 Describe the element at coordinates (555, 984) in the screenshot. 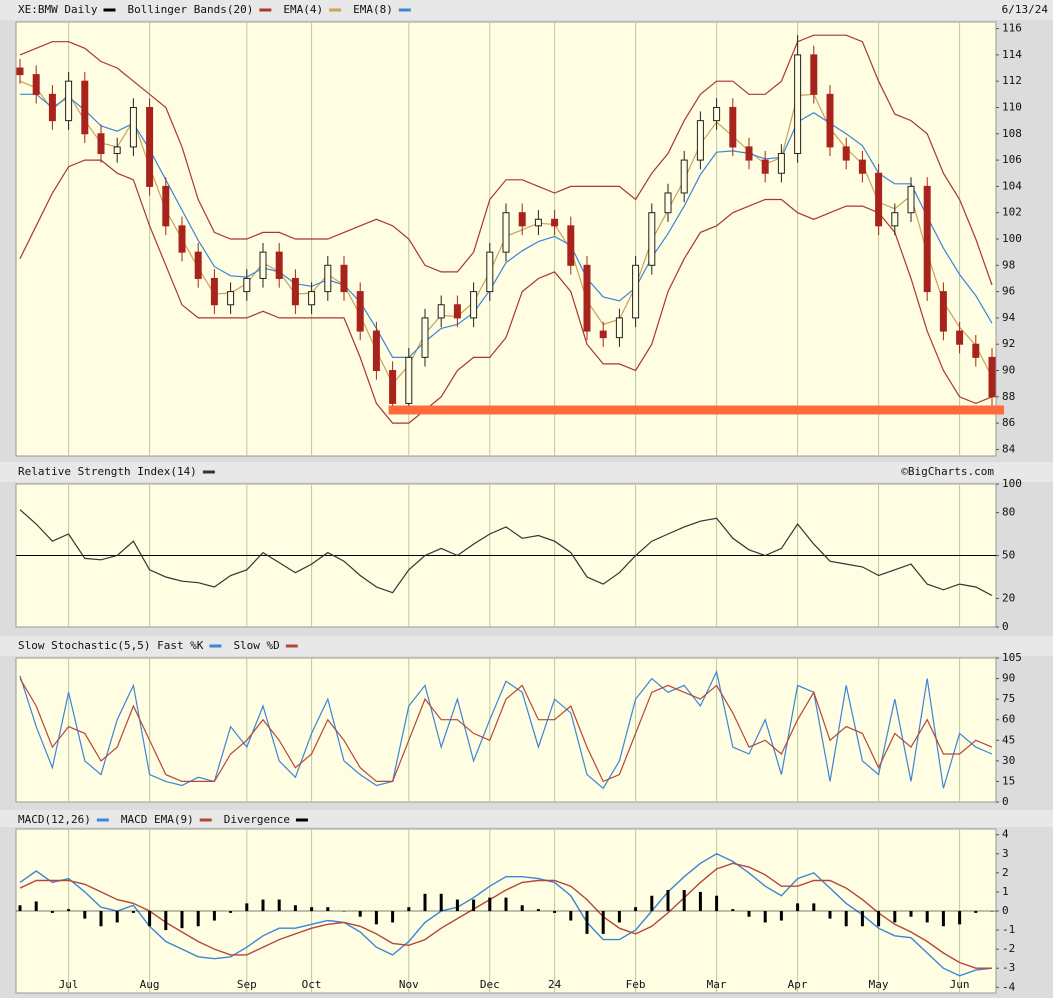

I see `x-tick-label: 24` at that location.